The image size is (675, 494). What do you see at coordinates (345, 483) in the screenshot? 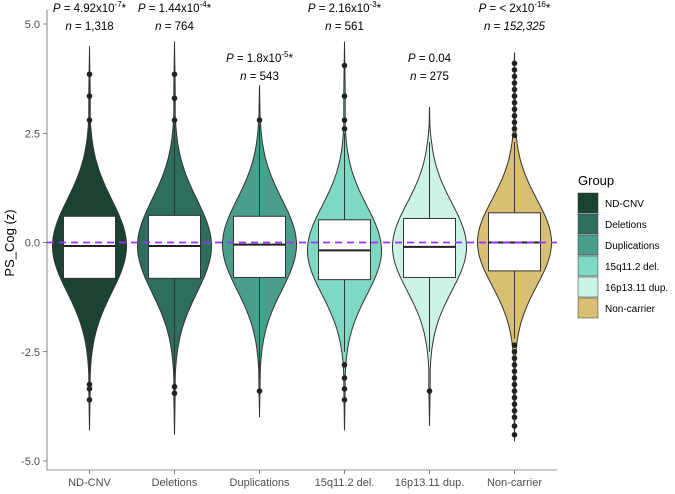
I see `x-tick-label: 15q11.2 del.` at bounding box center [345, 483].